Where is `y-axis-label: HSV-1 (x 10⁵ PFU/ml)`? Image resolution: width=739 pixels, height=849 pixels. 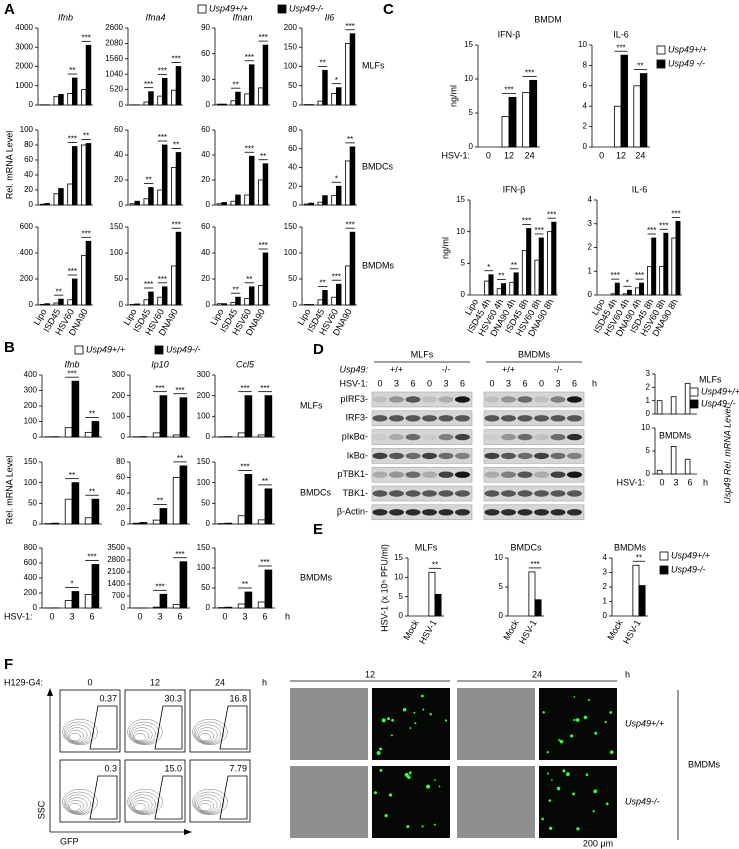 y-axis-label: HSV-1 (x 10⁵ PFU/ml) is located at coordinates (384, 588).